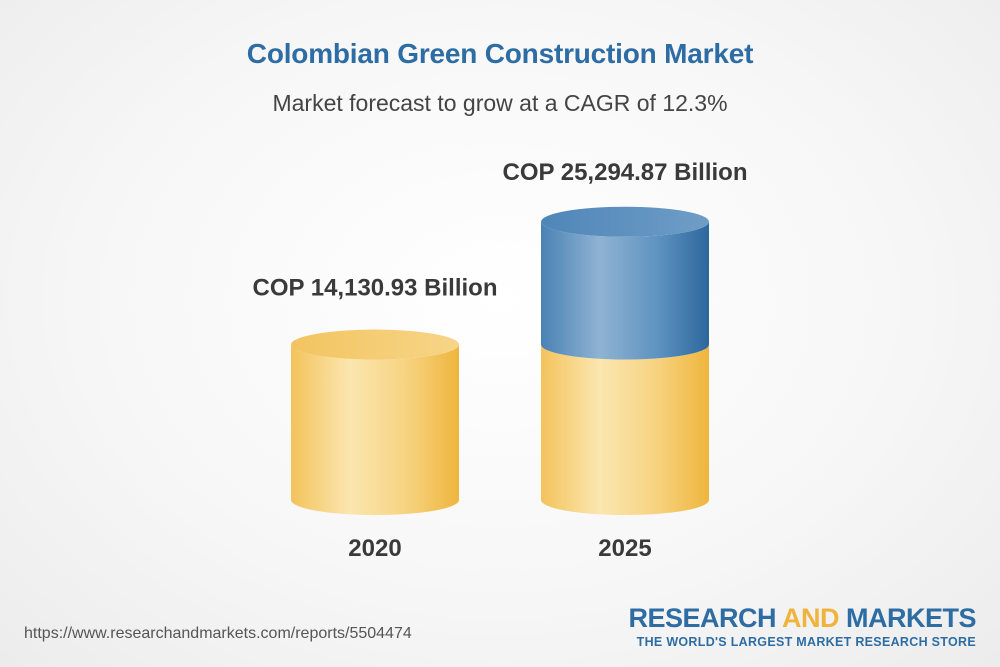 The width and height of the screenshot is (1000, 667). What do you see at coordinates (500, 53) in the screenshot?
I see `chart-title: Colombian Green Construction Market` at bounding box center [500, 53].